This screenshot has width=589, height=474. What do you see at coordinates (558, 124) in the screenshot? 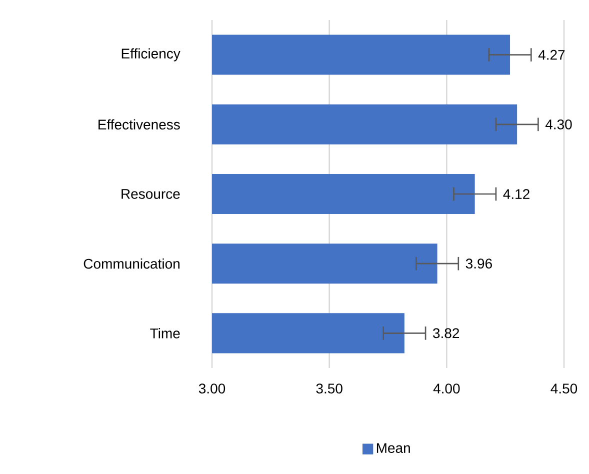
I see `data-label: 4.30` at bounding box center [558, 124].